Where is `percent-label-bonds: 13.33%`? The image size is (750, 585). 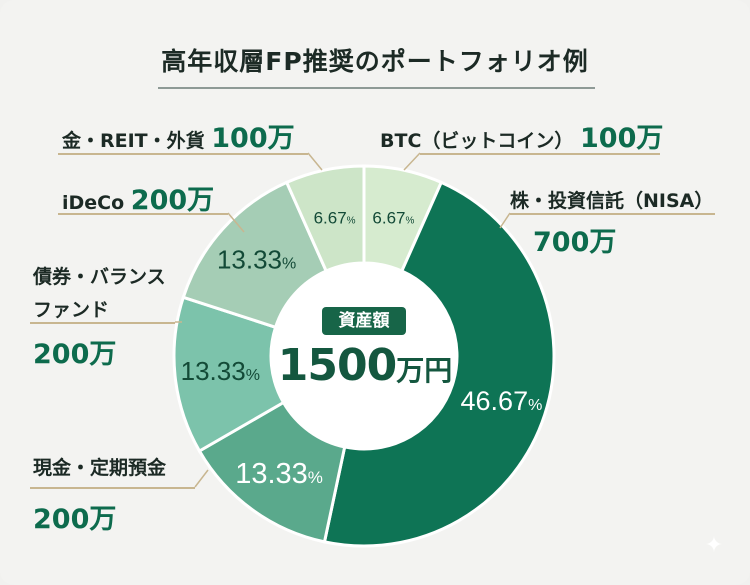 percent-label-bonds: 13.33% is located at coordinates (220, 371).